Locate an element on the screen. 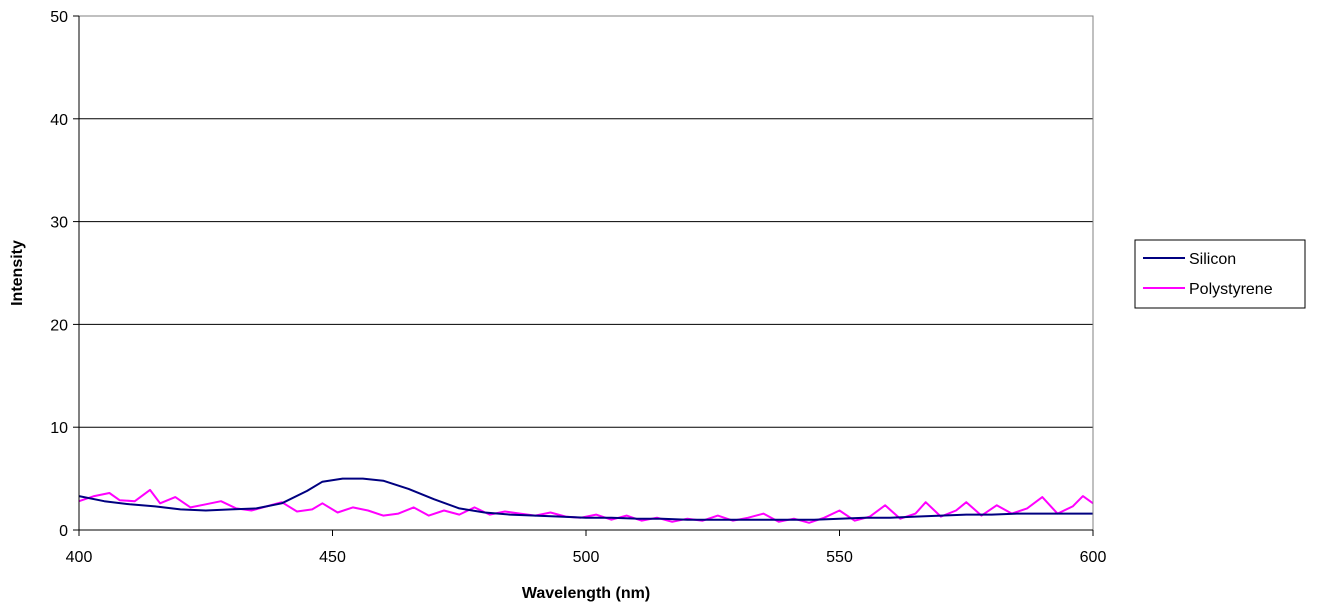 The width and height of the screenshot is (1319, 610). x-axis-title: Wavelength (nm) is located at coordinates (586, 593).